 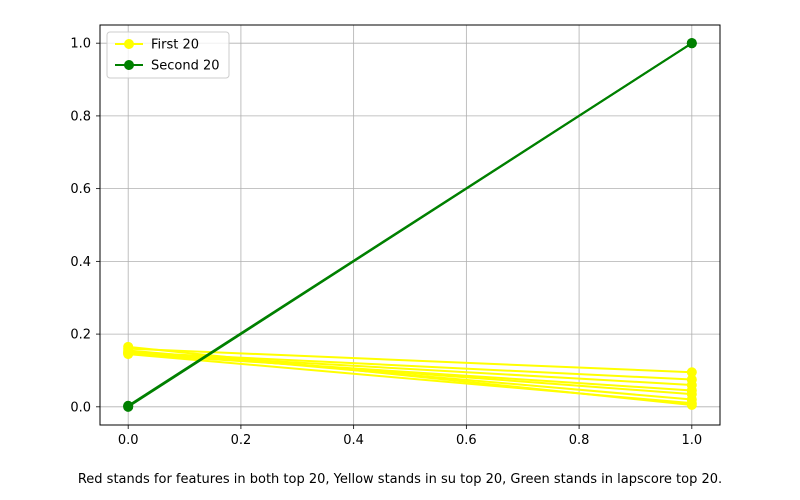 What do you see at coordinates (241, 440) in the screenshot?
I see `x-tick-label: 0.2` at bounding box center [241, 440].